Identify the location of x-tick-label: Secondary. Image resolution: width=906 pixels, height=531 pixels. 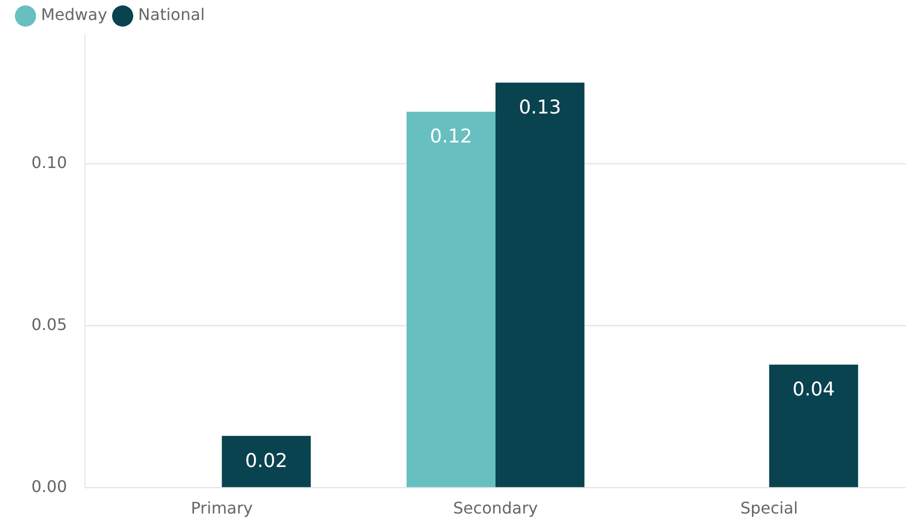
(495, 508).